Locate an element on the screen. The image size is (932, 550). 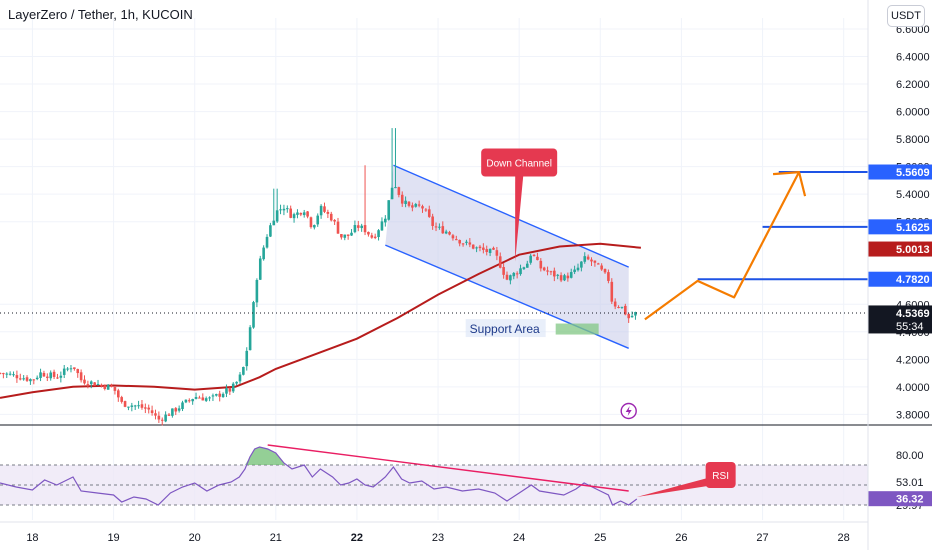
rsi-callout-pointer is located at coordinates (672, 487).